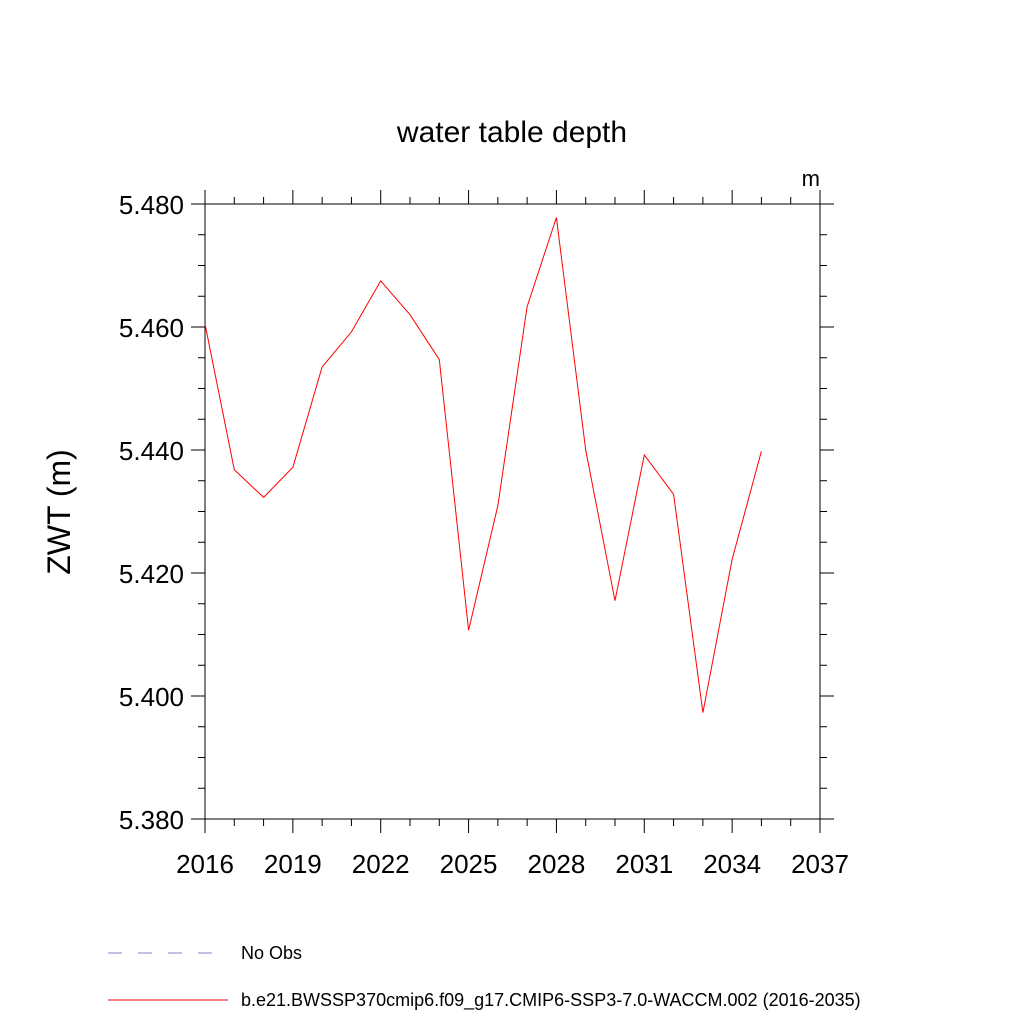 The height and width of the screenshot is (1024, 1024). I want to click on y-tick-label: 5.440, so click(151, 451).